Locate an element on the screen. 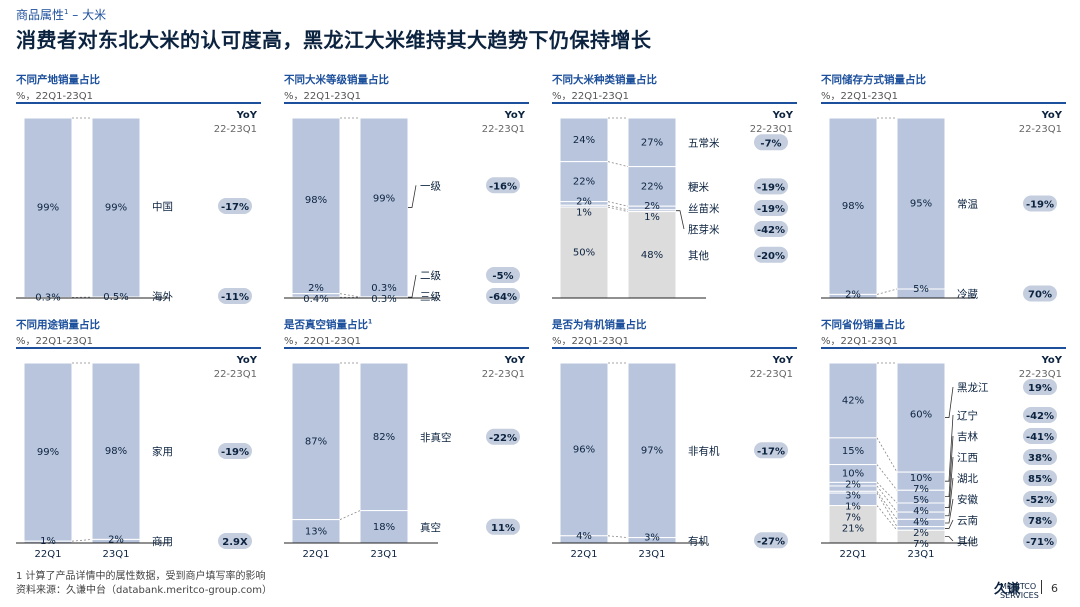 This screenshot has height=607, width=1080. footnote: 1 计算了产品详情中的属性数据，受到商户填写率的影响 is located at coordinates (141, 576).